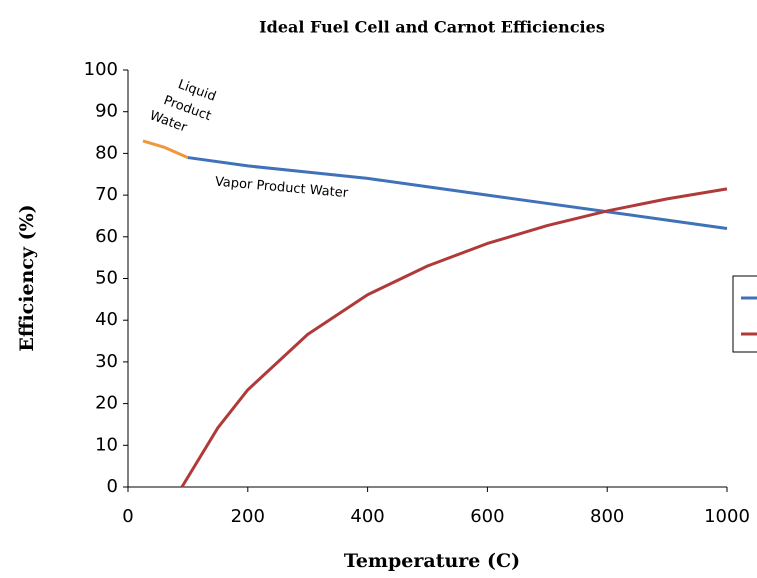 The height and width of the screenshot is (578, 757). What do you see at coordinates (281, 188) in the screenshot?
I see `annotation: Vapor Product Water` at bounding box center [281, 188].